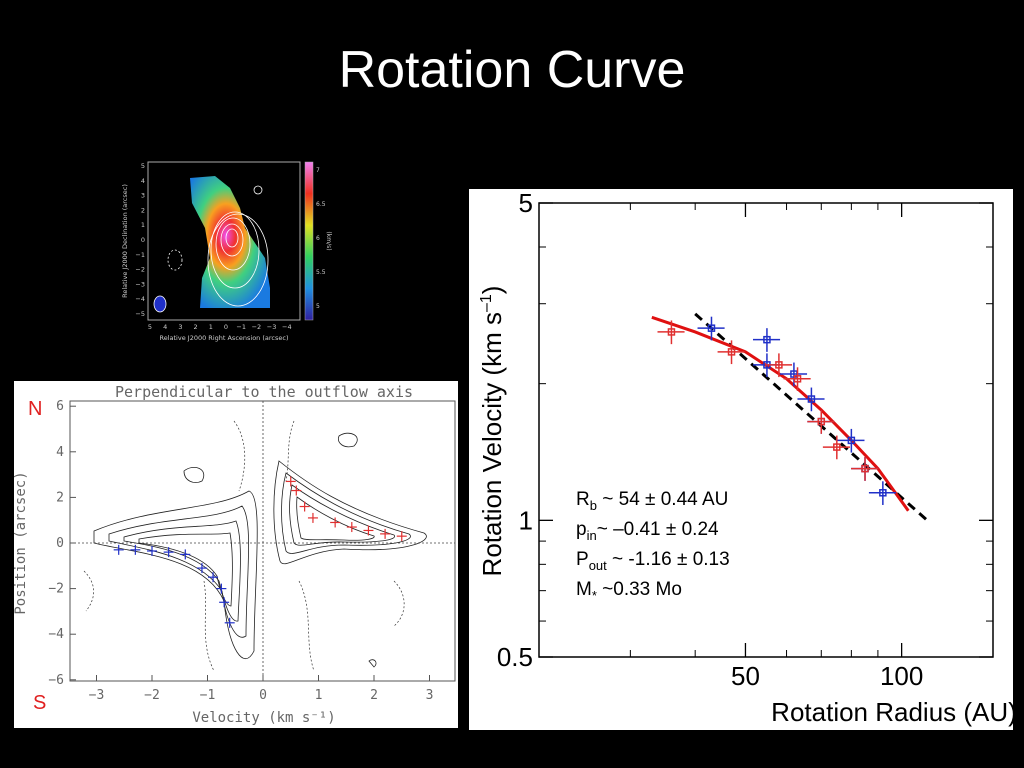  Describe the element at coordinates (39, 703) in the screenshot. I see `pv-south-label: S` at that location.